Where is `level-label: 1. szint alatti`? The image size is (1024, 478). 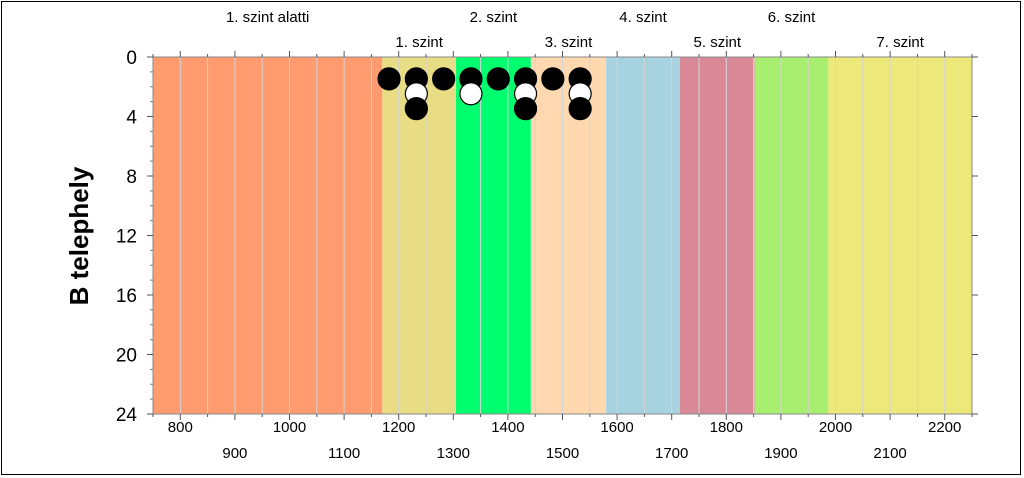
level-label: 1. szint alatti is located at coordinates (267, 17).